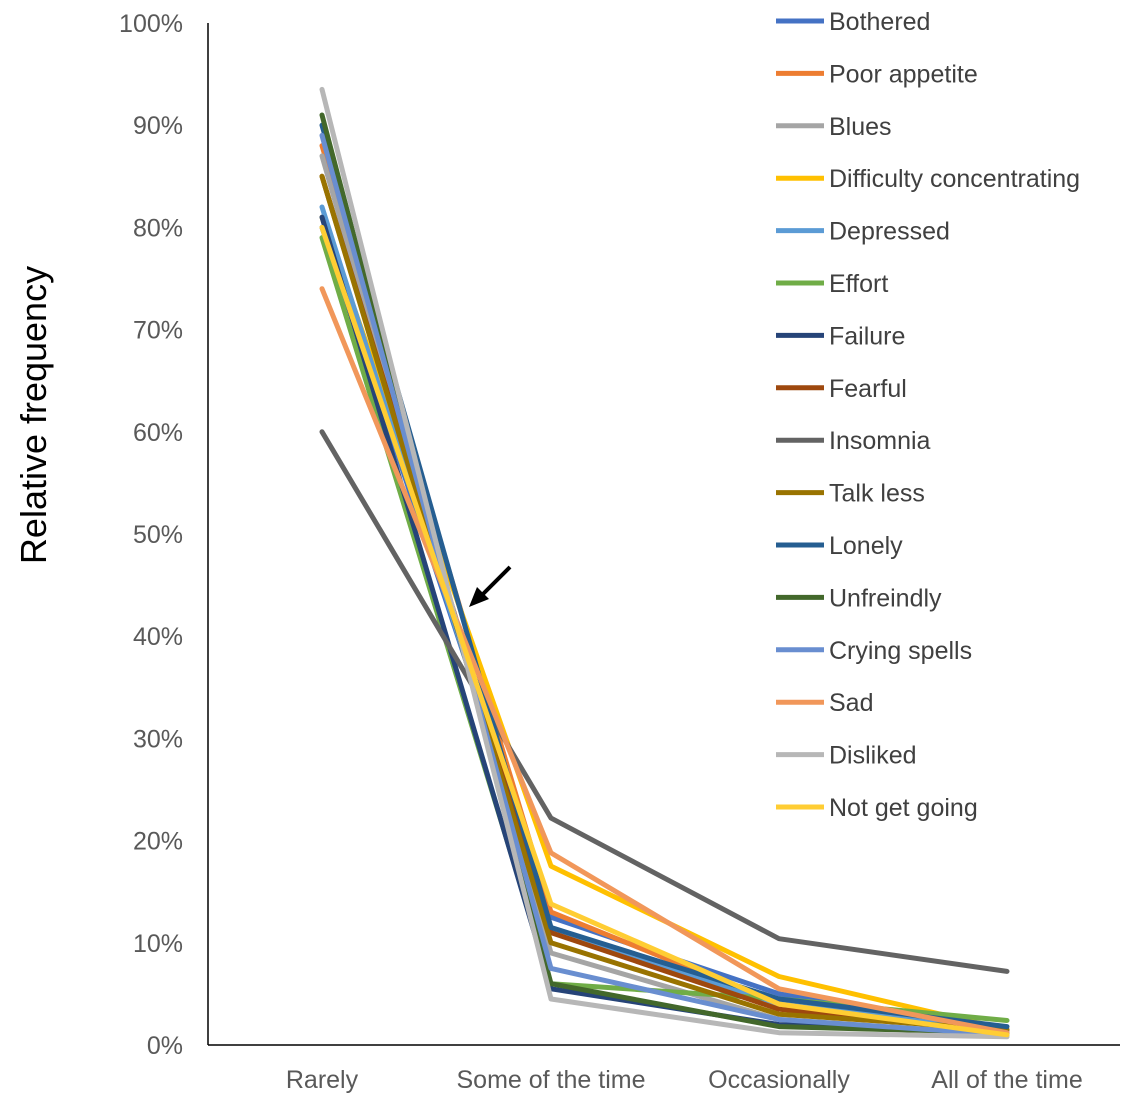 This screenshot has height=1095, width=1135. I want to click on x-tick-label: All of the time, so click(1006, 1080).